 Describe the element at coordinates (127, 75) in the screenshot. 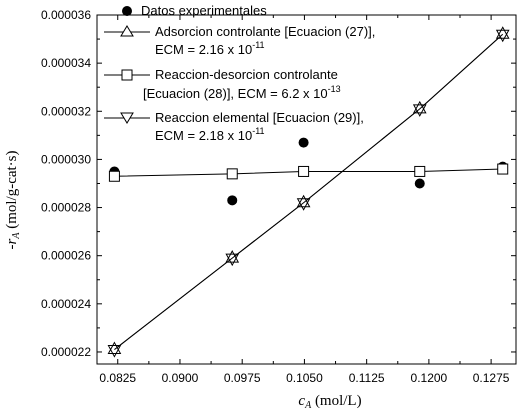

I see `legend-marker-square` at that location.